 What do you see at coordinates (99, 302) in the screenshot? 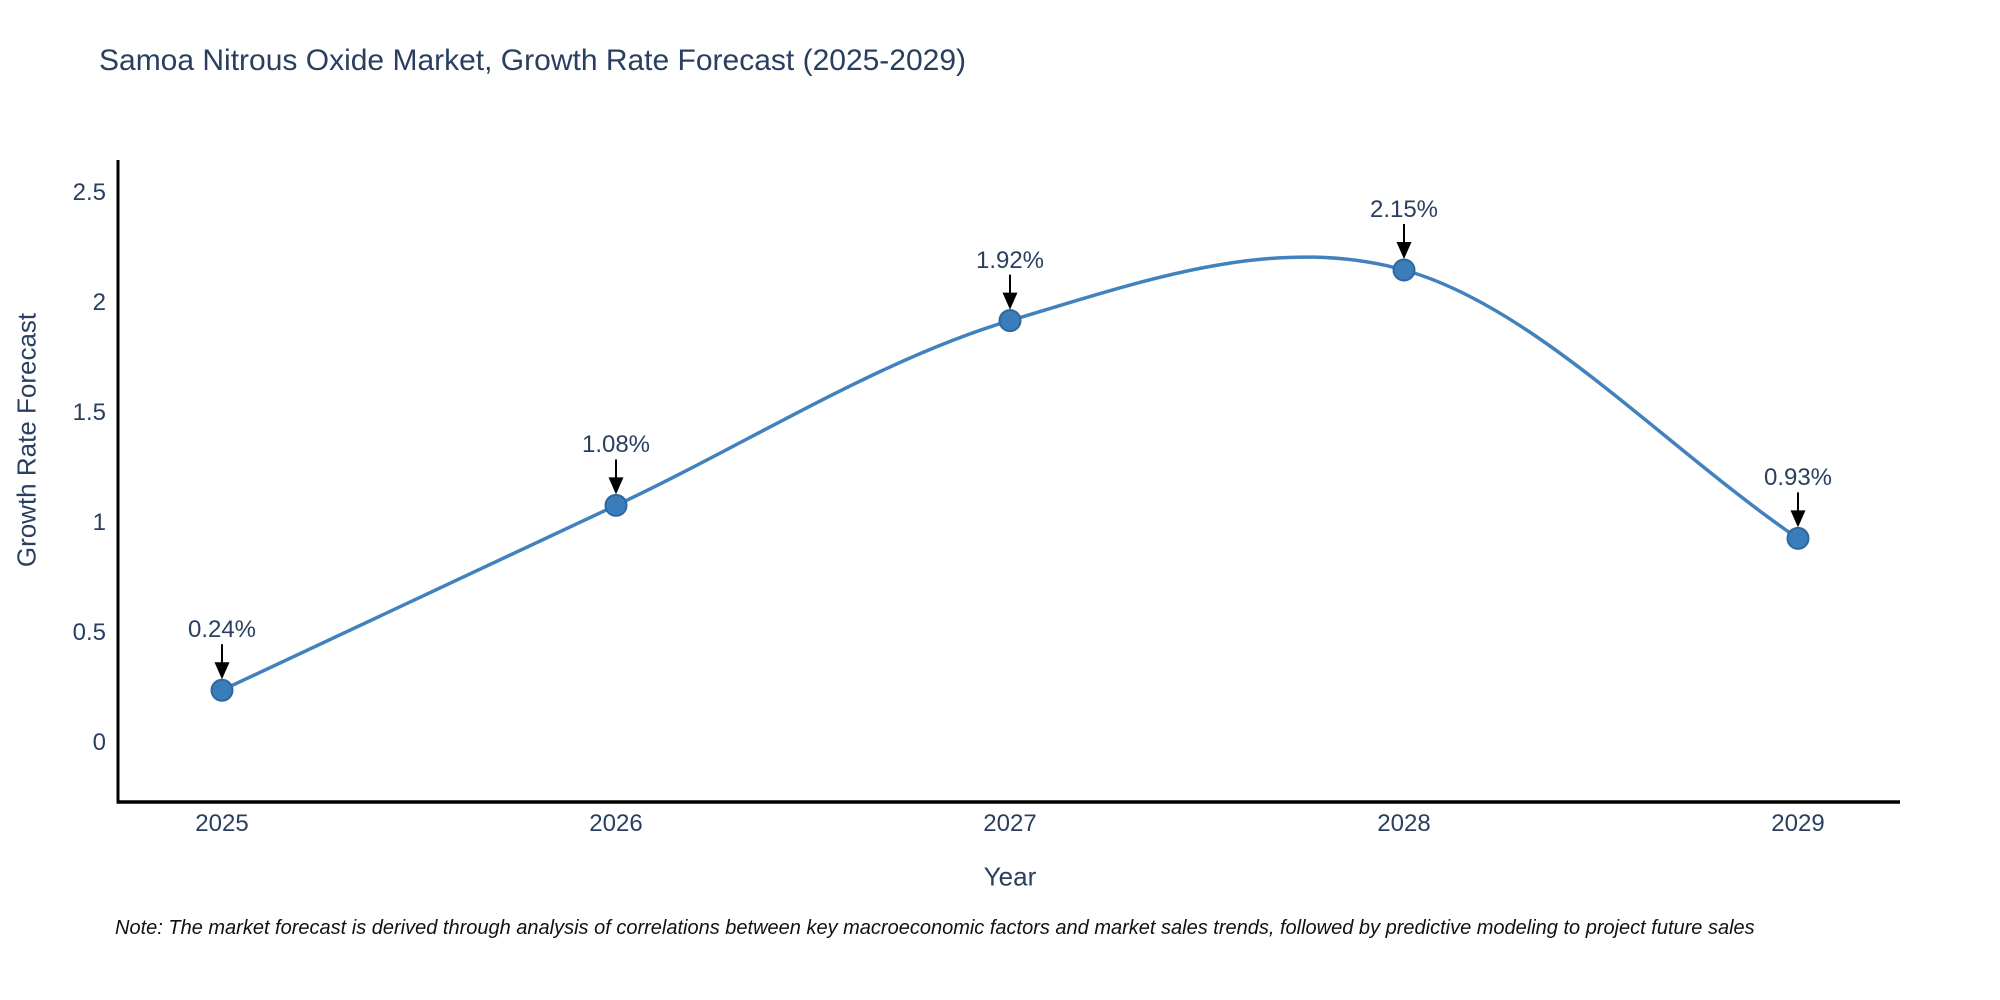
I see `y-tick-label: 2` at bounding box center [99, 302].